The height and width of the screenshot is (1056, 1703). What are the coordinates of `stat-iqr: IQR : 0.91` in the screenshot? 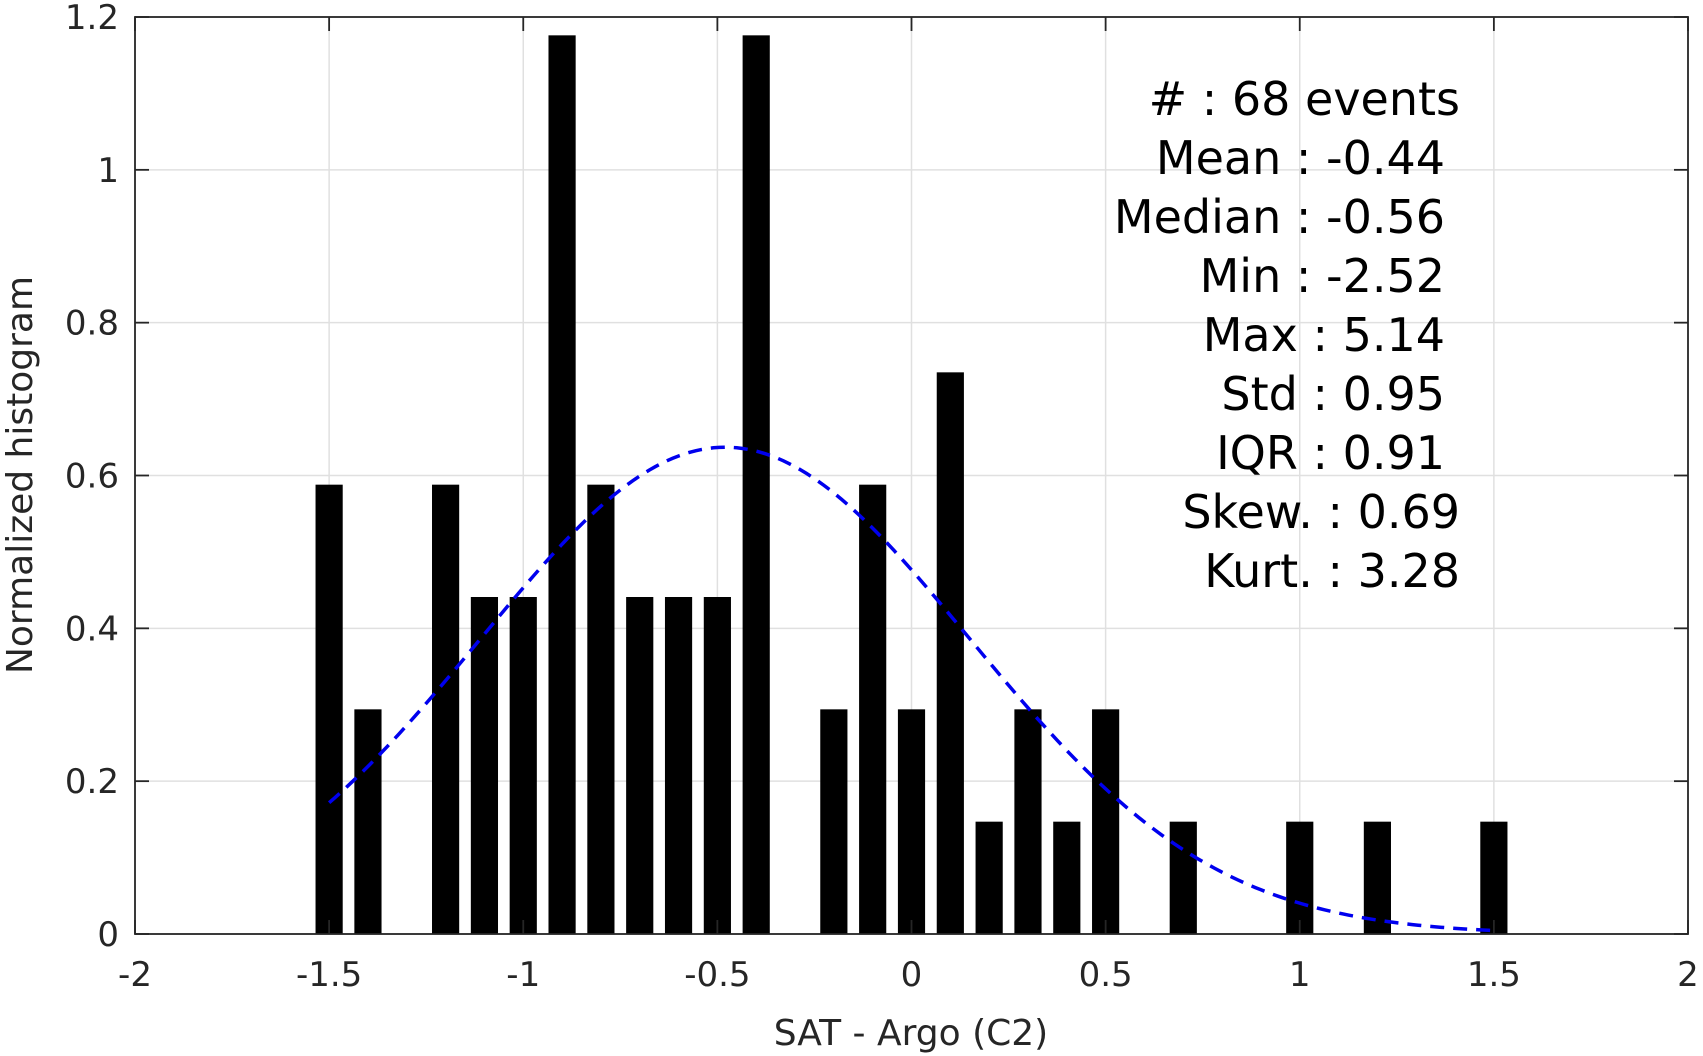 It's located at (1330, 453).